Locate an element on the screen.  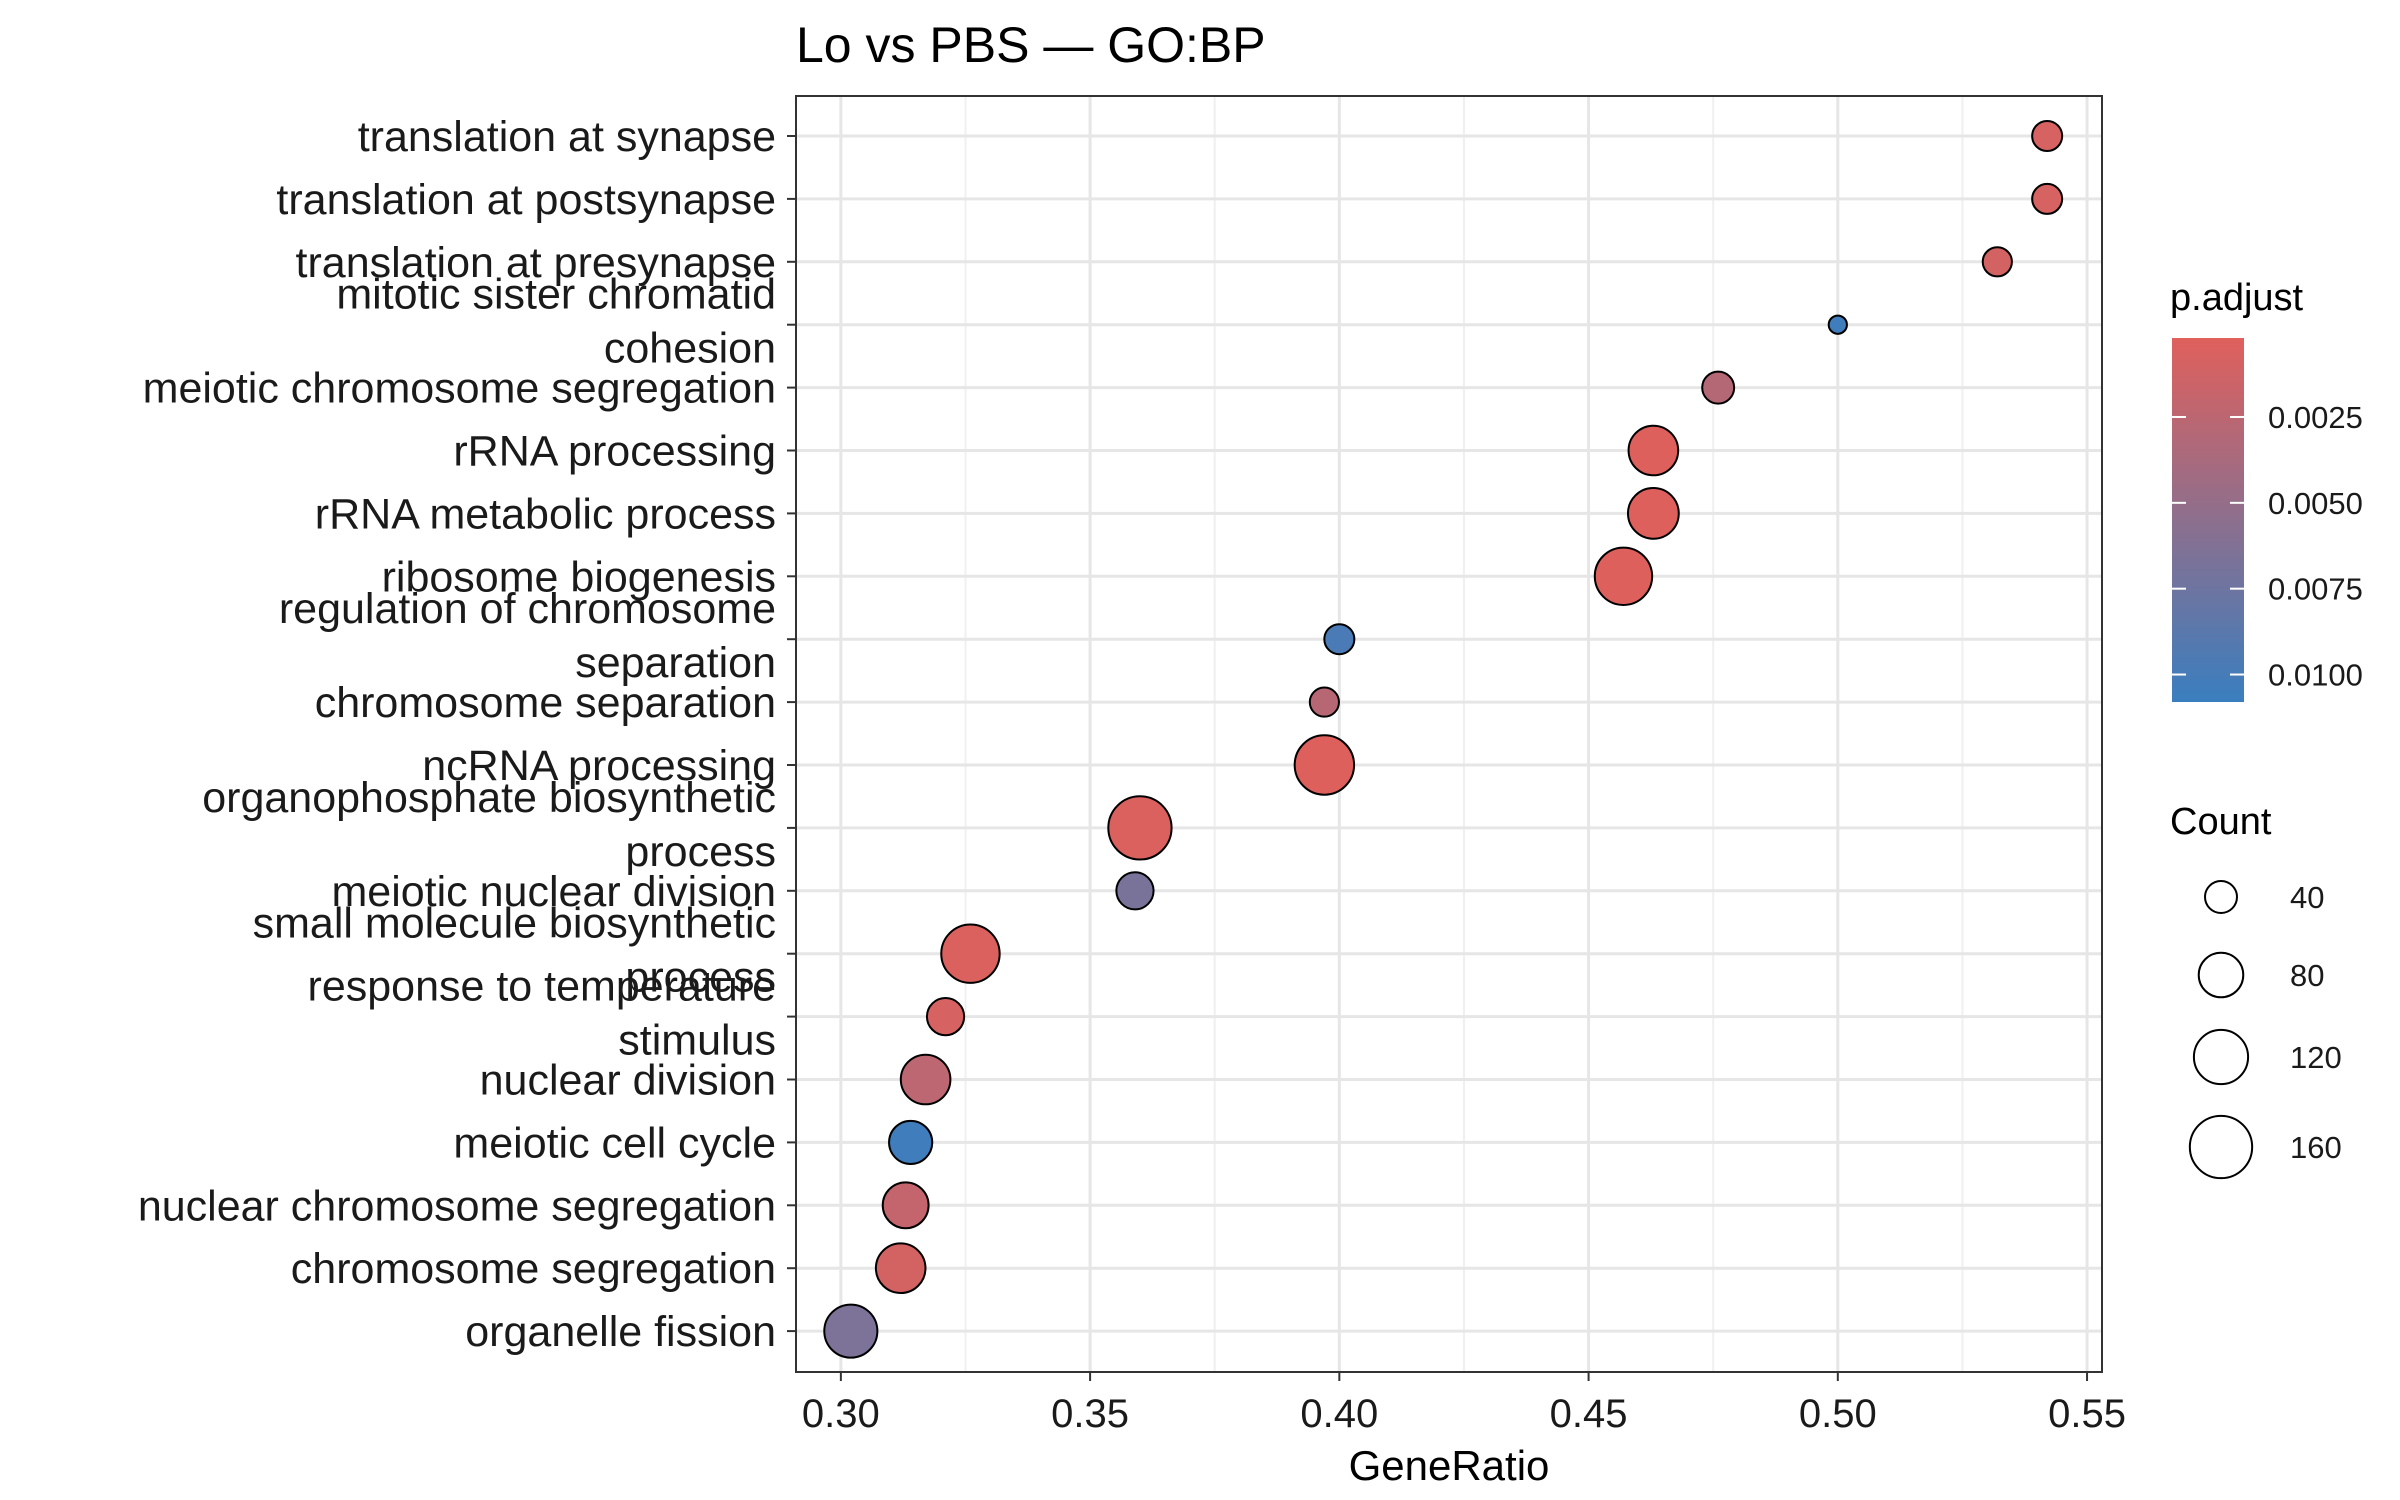
count-legend-title: Count is located at coordinates (2221, 822).